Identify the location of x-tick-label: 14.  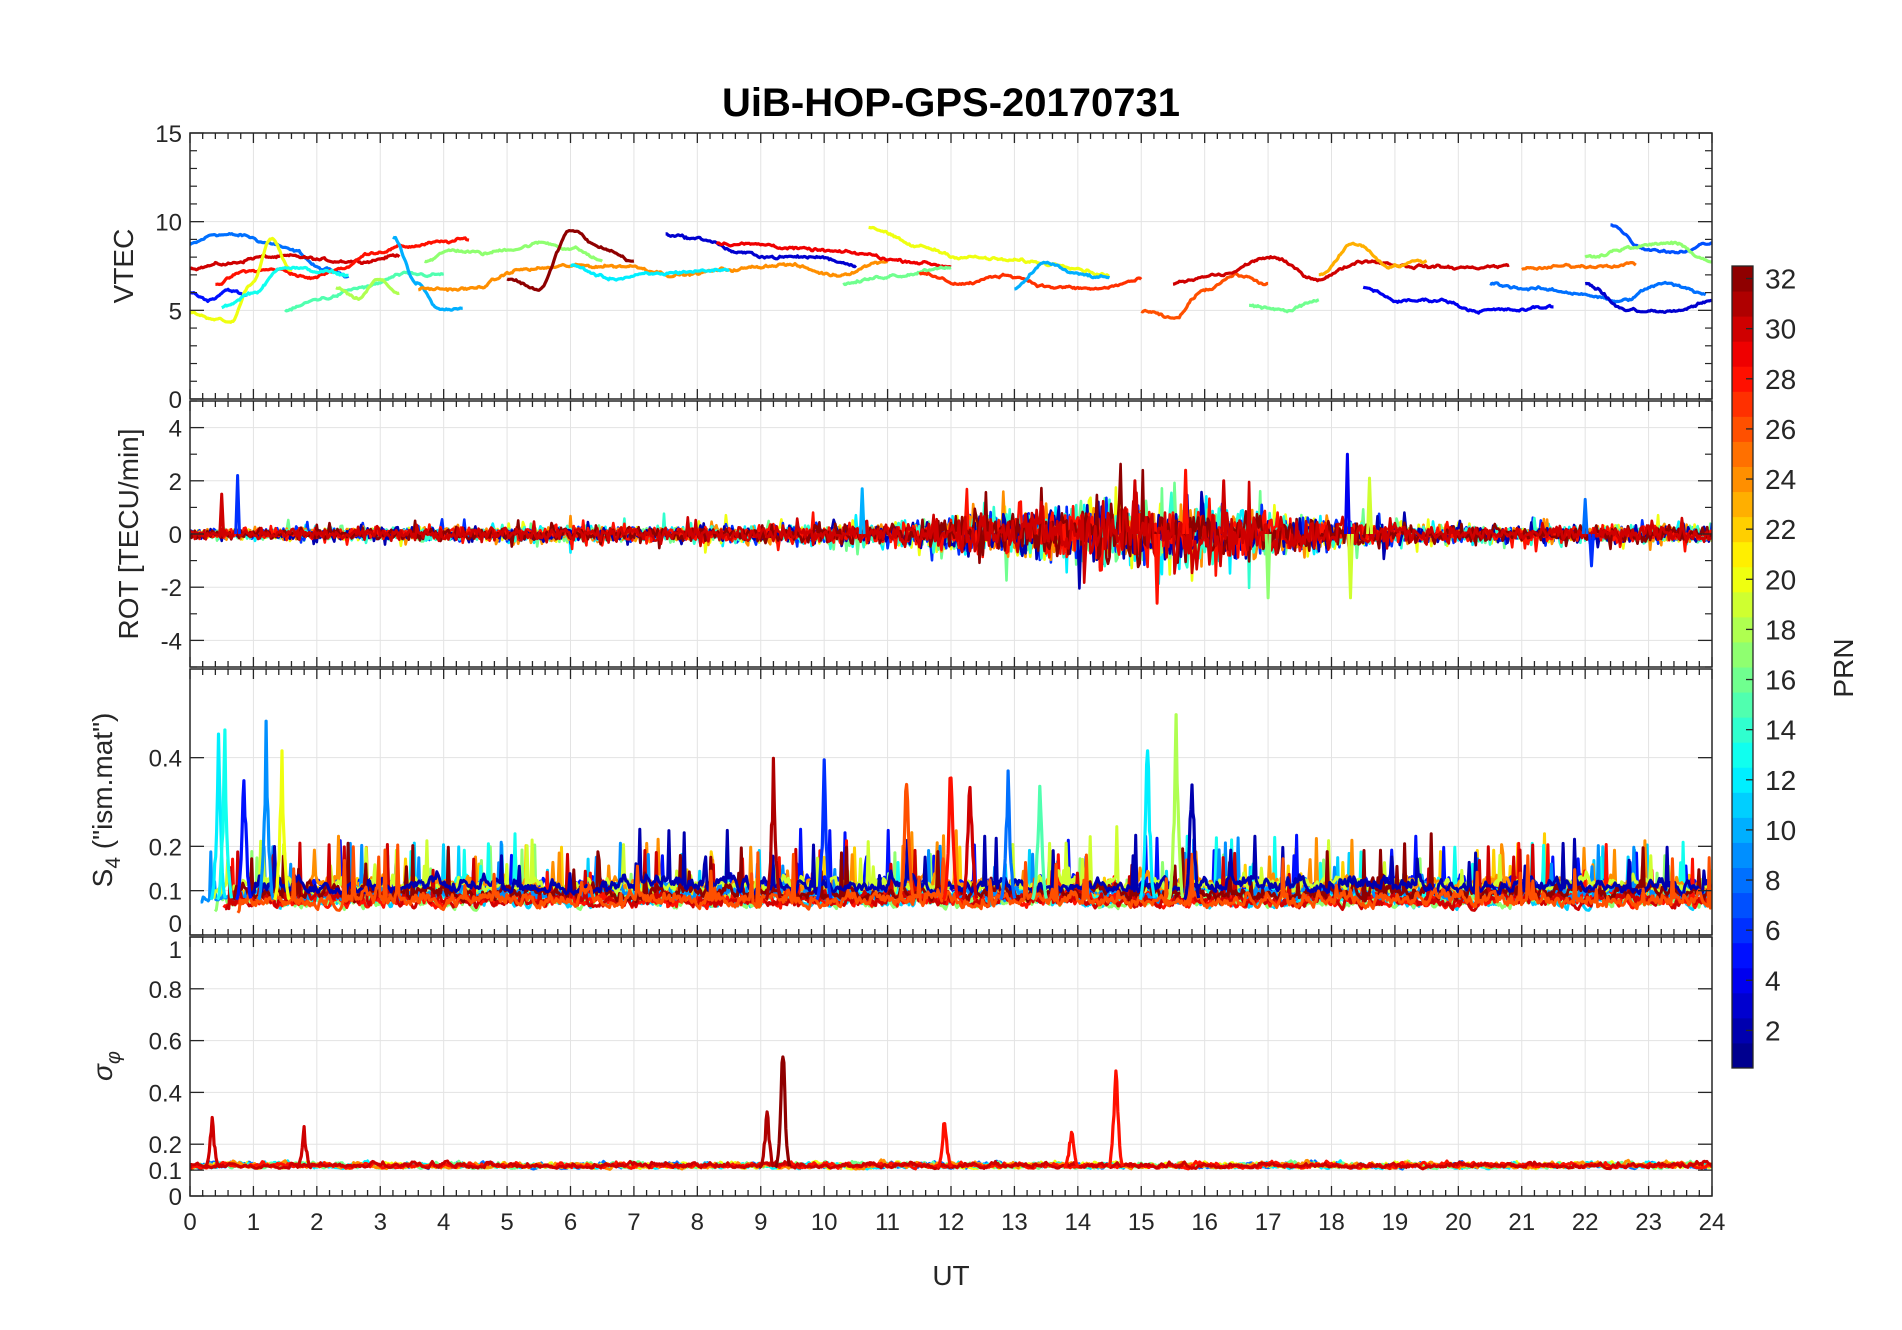
(1077, 1222).